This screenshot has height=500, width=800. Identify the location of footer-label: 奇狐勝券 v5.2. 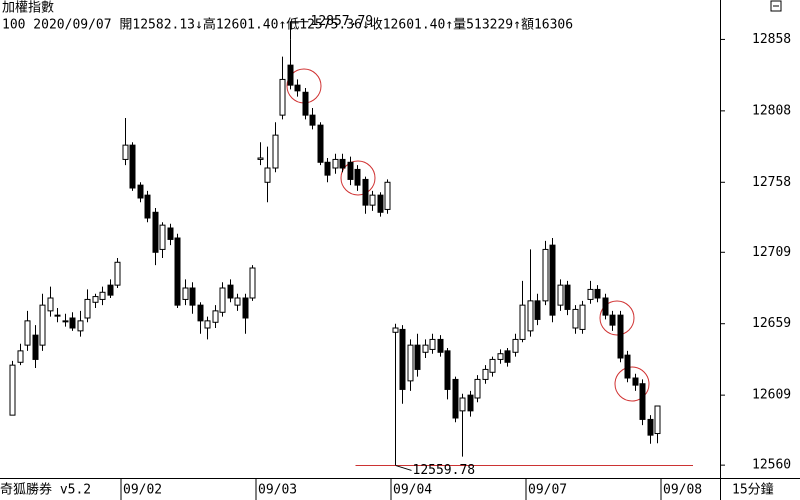
(45, 490).